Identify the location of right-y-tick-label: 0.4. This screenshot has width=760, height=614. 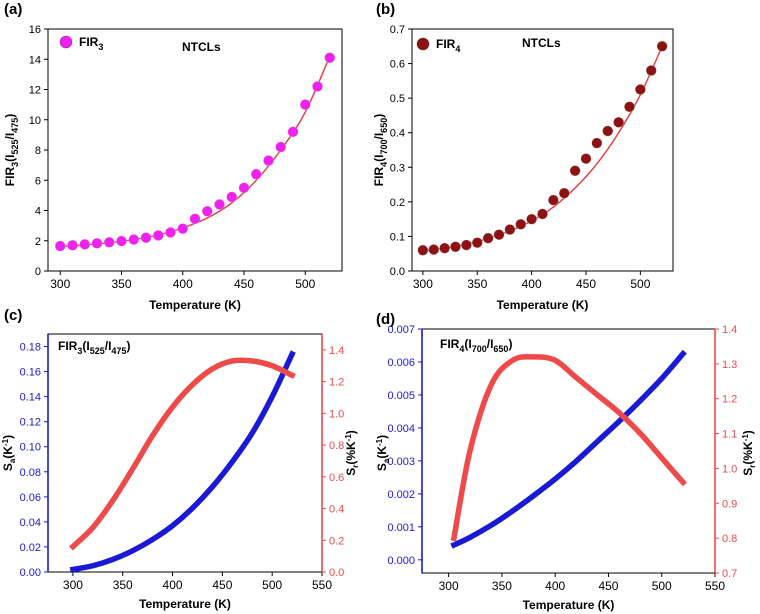
(336, 510).